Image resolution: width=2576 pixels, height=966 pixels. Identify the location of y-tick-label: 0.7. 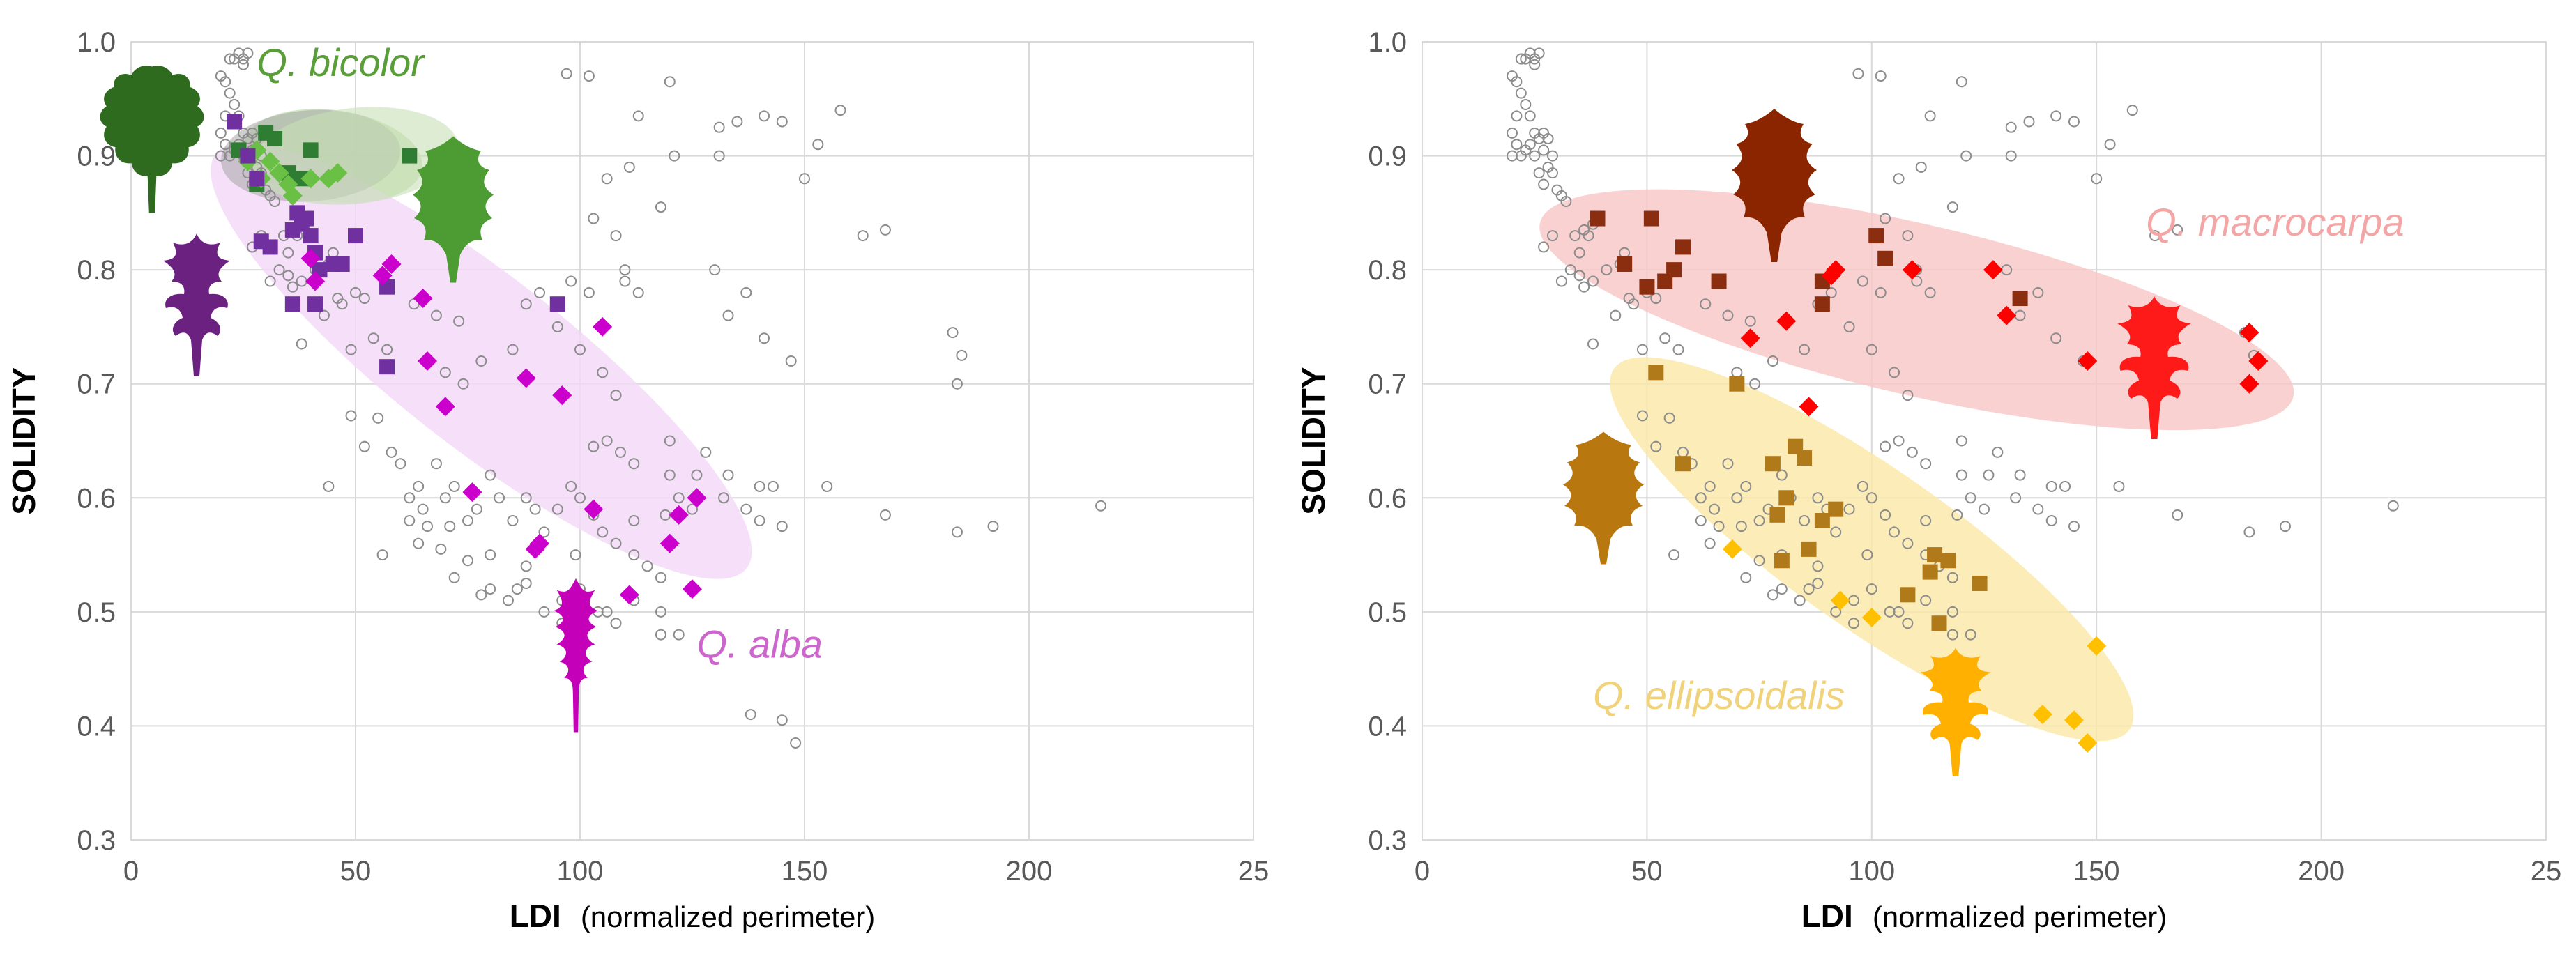
(1387, 384).